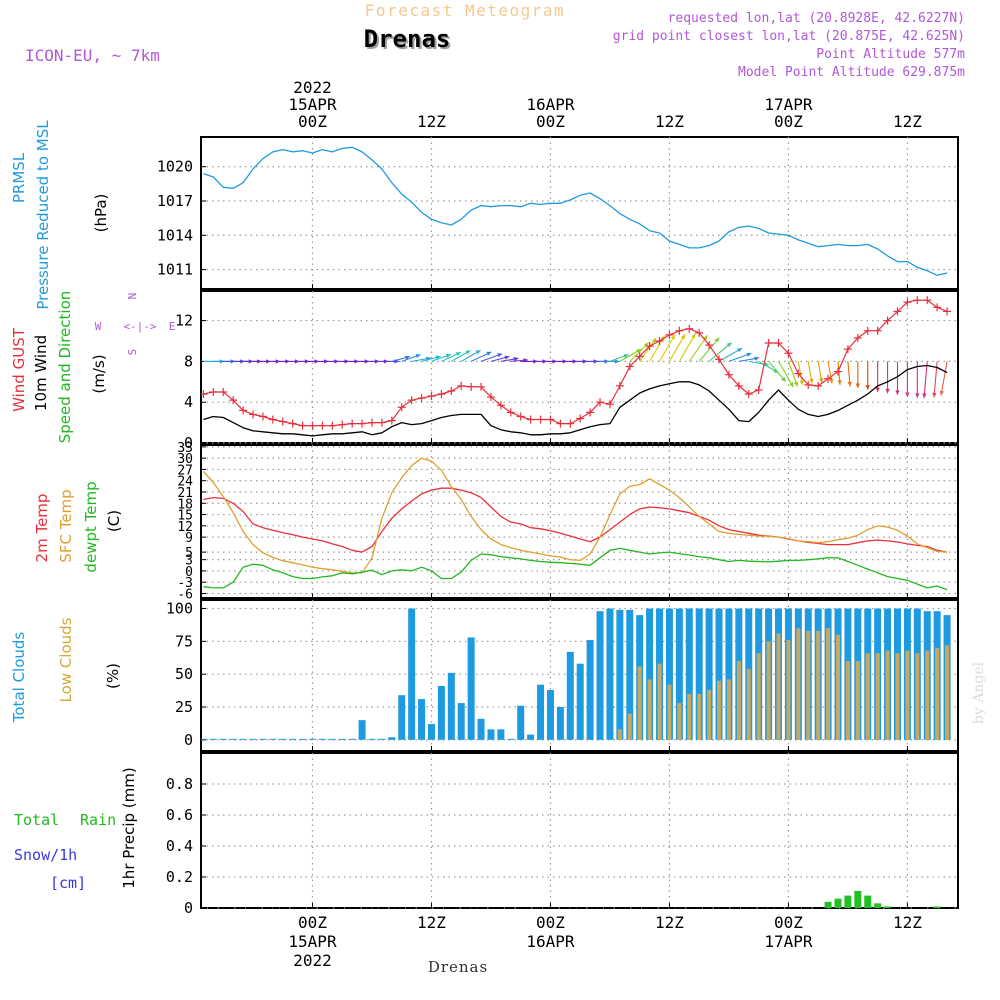 The width and height of the screenshot is (1000, 1000). What do you see at coordinates (409, 41) in the screenshot?
I see `station-title-shadow: Drenas` at bounding box center [409, 41].